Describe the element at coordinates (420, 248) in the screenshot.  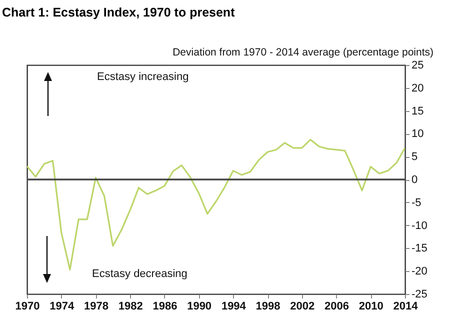
I see `y-tick-label: -15` at that location.